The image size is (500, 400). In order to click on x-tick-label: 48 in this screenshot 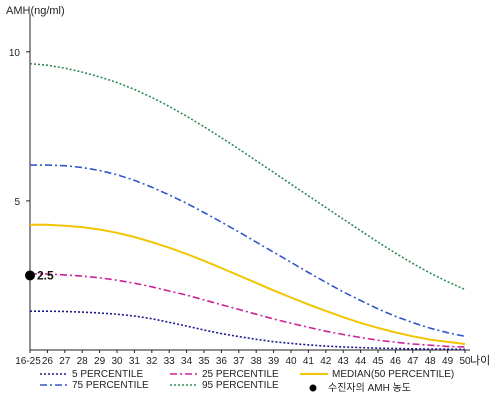, I will do `click(431, 361)`.